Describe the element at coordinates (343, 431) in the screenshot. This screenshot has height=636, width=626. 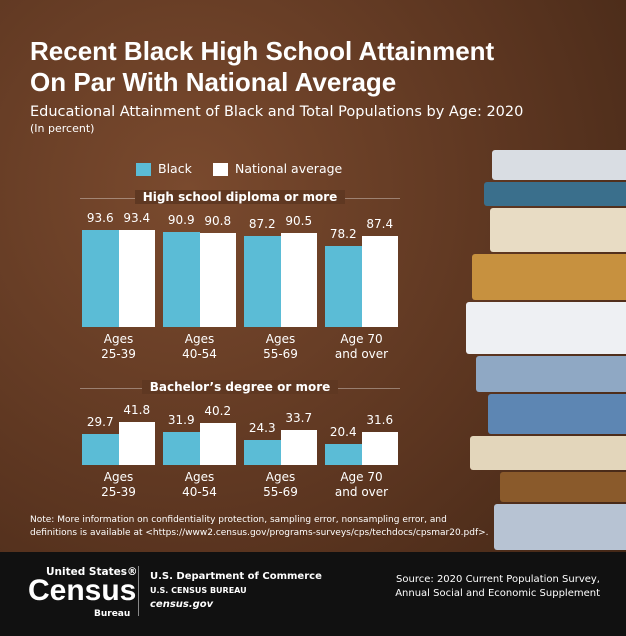
I see `value-label: 20.4` at that location.